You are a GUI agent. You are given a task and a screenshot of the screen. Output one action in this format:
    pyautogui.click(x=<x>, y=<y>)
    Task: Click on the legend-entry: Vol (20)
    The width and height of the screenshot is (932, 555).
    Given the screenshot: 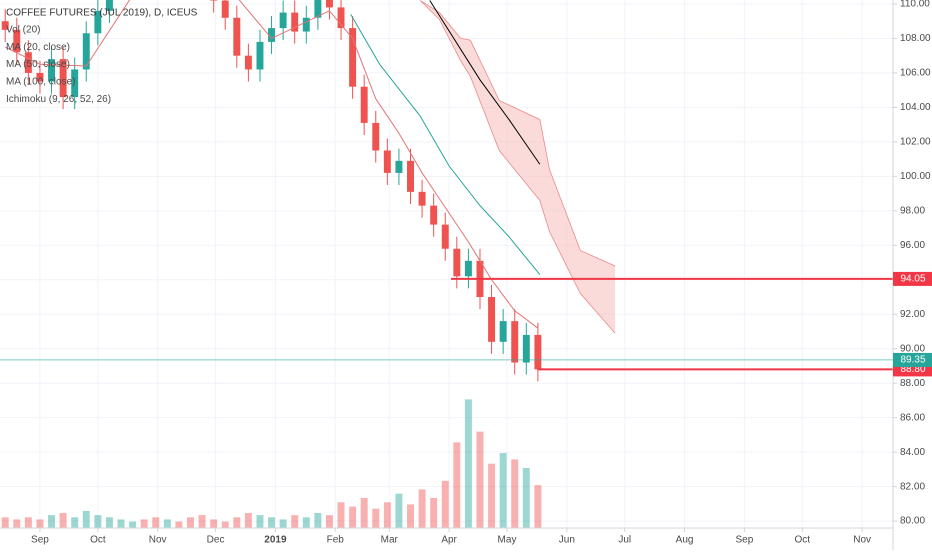 What is the action you would take?
    pyautogui.click(x=23, y=30)
    